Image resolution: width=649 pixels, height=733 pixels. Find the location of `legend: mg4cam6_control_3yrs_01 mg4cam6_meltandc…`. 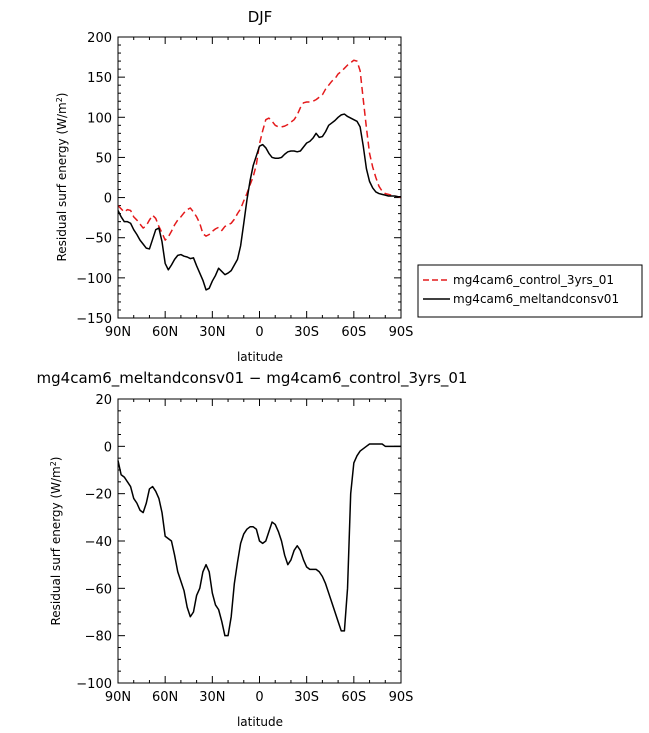

legend: mg4cam6_control_3yrs_01 mg4cam6_meltandc… is located at coordinates (530, 291).